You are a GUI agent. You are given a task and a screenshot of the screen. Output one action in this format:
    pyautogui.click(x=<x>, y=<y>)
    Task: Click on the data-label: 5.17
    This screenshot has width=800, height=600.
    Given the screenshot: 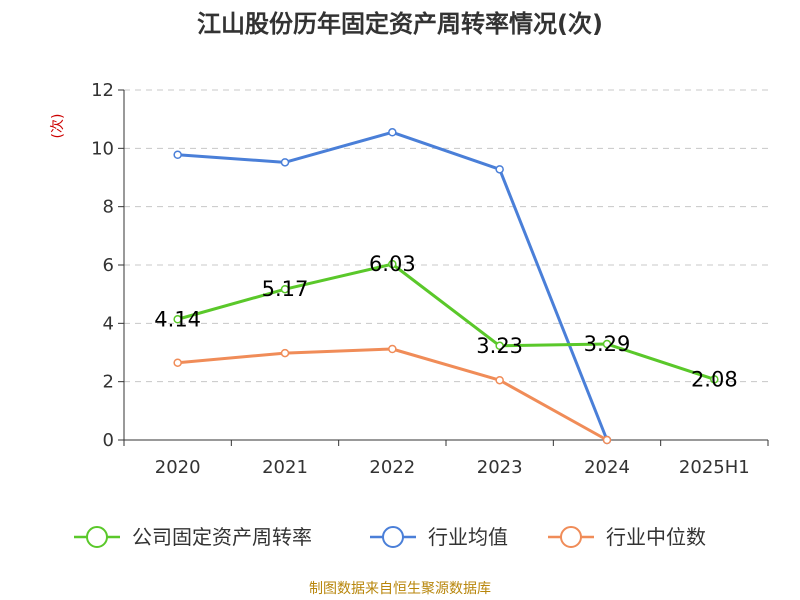 What is the action you would take?
    pyautogui.click(x=285, y=289)
    